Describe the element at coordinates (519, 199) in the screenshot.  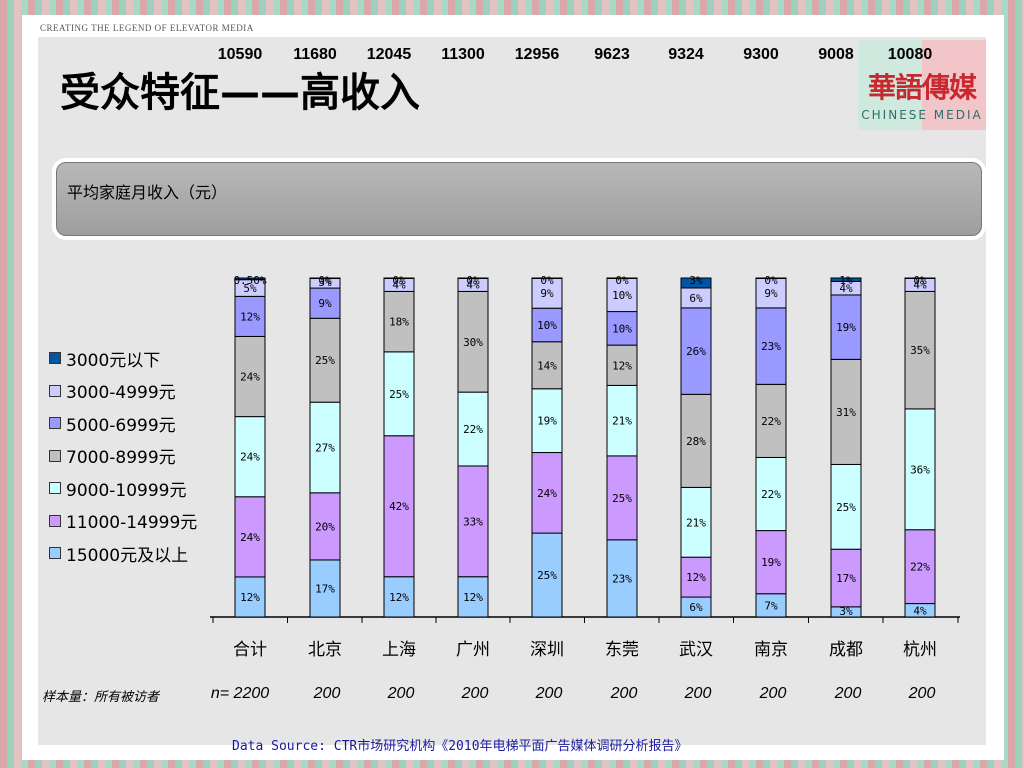
I see `income-box: 平均家庭月收入（元）` at that location.